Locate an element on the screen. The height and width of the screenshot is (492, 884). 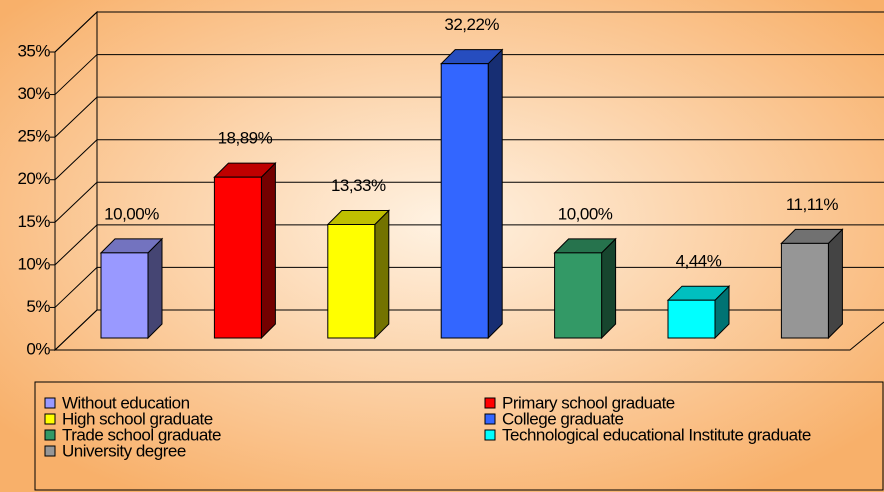
y-tick-label: 20% is located at coordinates (33, 178).